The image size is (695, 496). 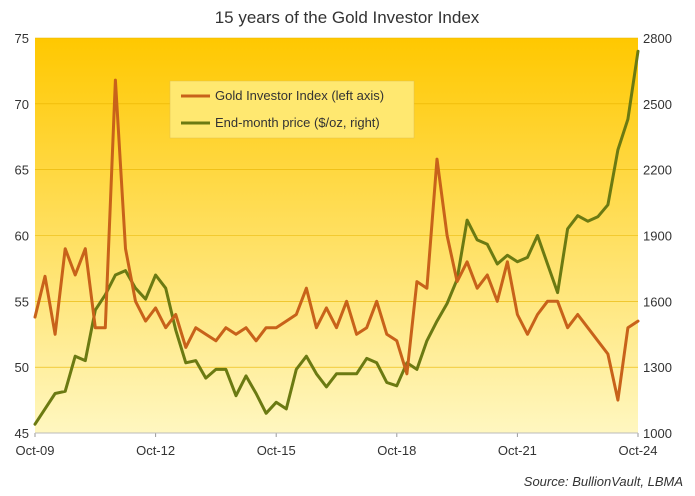 What do you see at coordinates (396, 450) in the screenshot?
I see `x-tick-label: Oct-18` at bounding box center [396, 450].